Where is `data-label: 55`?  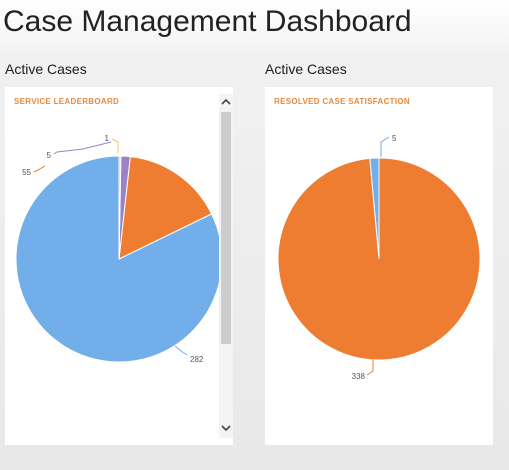
data-label: 55 is located at coordinates (26, 172).